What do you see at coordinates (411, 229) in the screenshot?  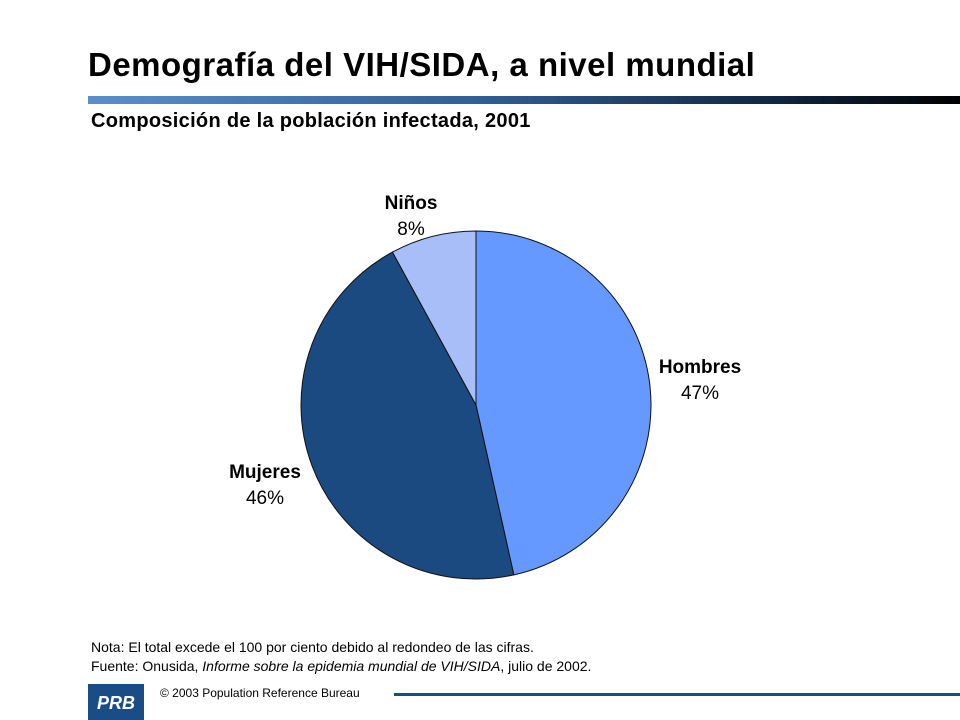 I see `slice-value-niños: 8%` at bounding box center [411, 229].